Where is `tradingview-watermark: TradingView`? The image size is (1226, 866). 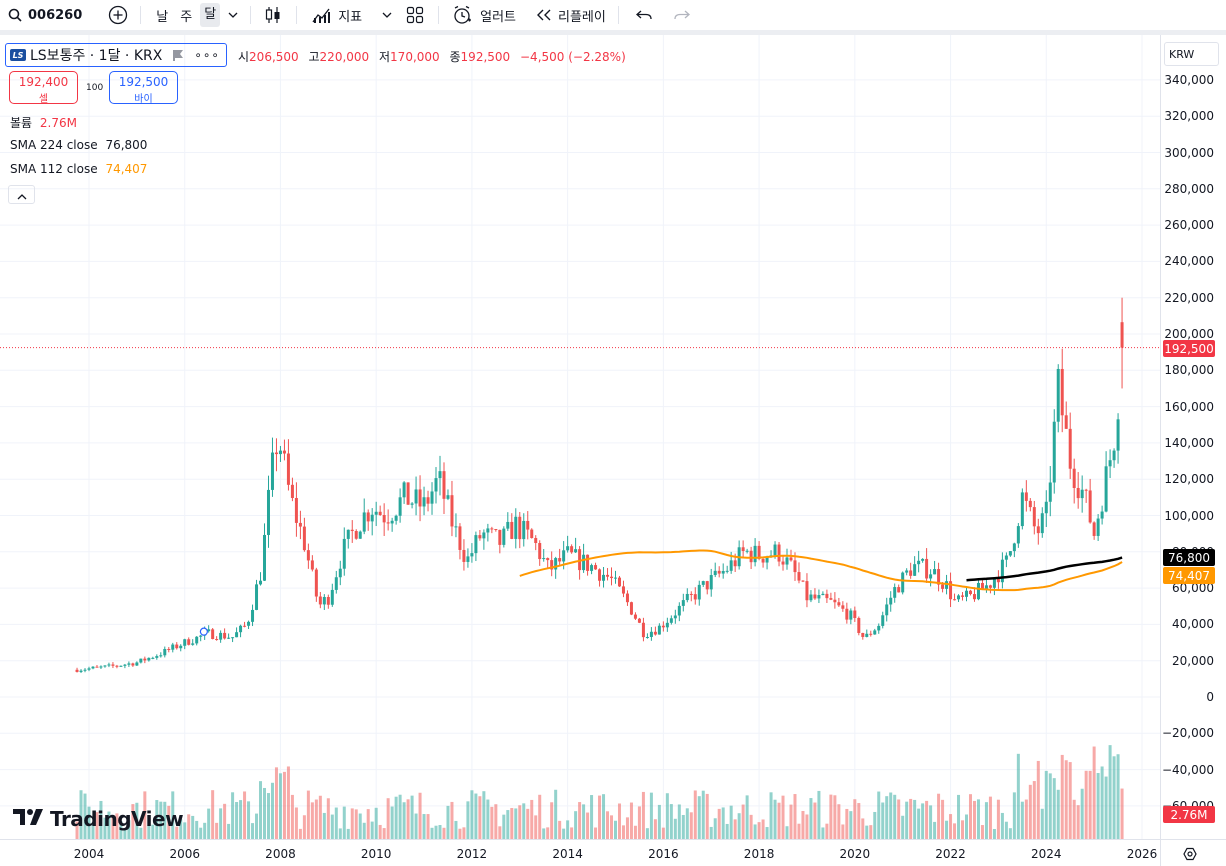
tradingview-watermark: TradingView is located at coordinates (98, 819).